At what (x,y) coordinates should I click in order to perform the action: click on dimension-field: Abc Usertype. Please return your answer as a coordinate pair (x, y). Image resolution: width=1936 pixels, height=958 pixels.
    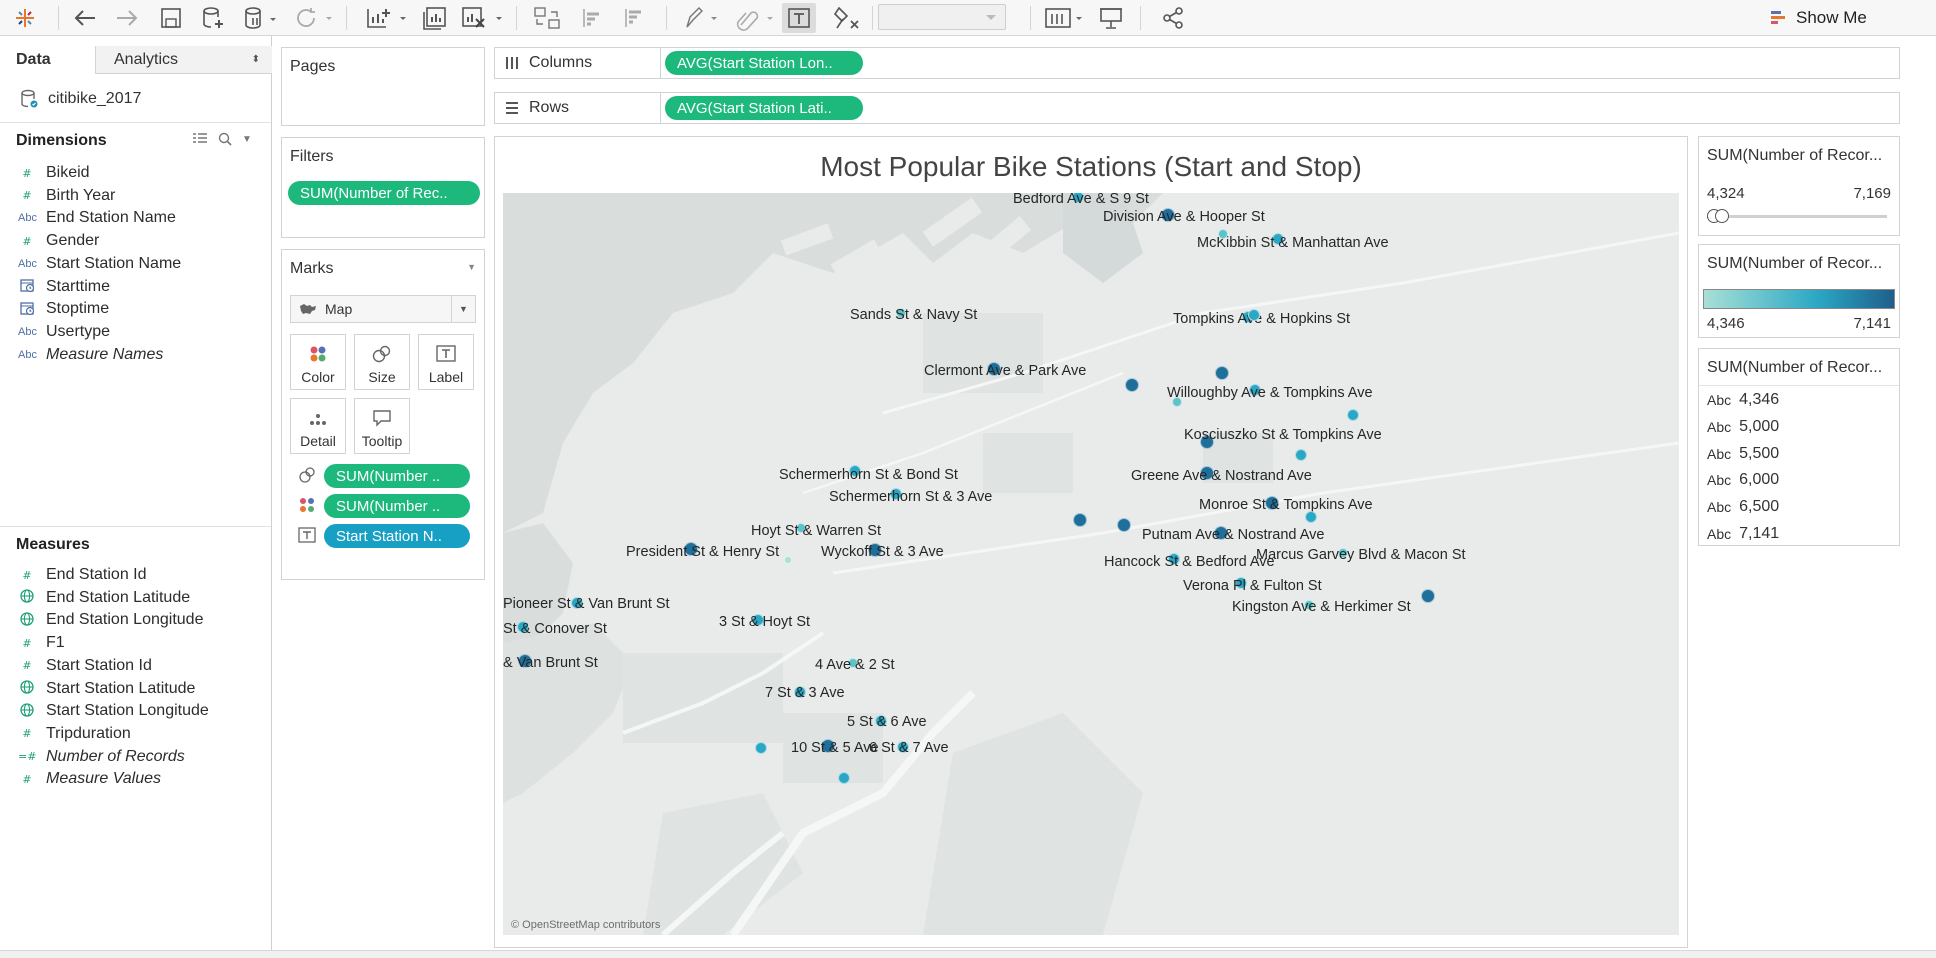
    Looking at the image, I should click on (64, 332).